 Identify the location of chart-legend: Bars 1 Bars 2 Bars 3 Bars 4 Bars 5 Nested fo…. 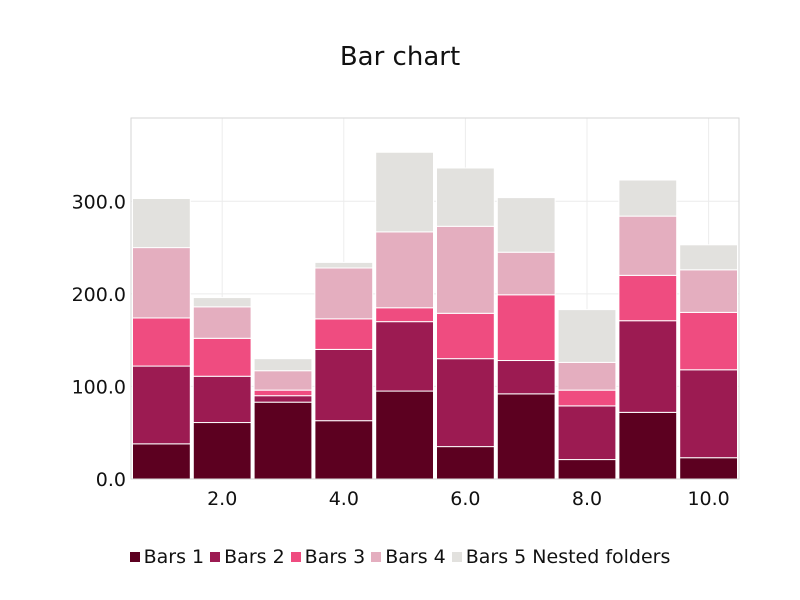
(400, 557).